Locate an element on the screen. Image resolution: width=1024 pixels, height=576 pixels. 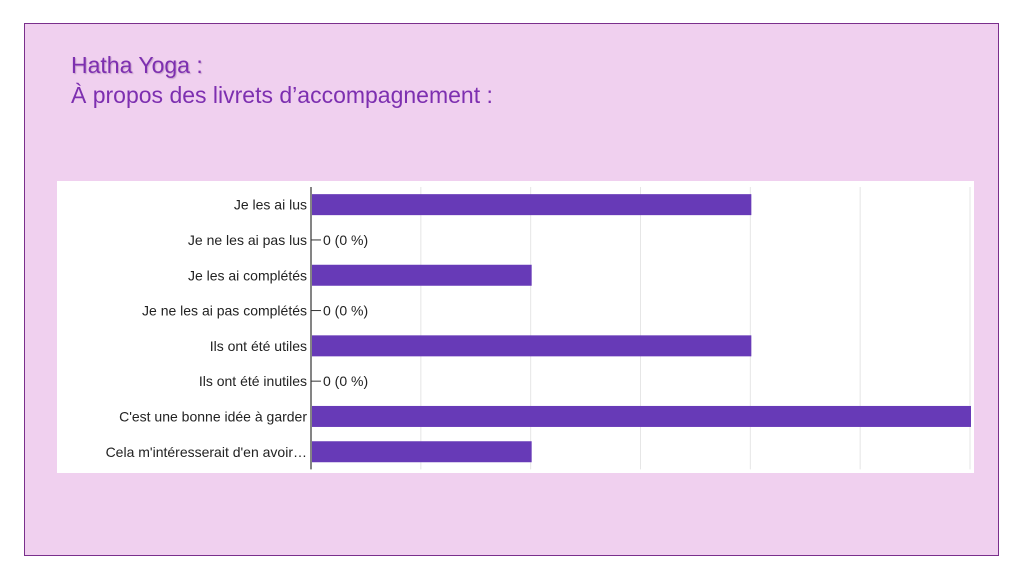
category-label: Je les ai lus is located at coordinates (270, 205).